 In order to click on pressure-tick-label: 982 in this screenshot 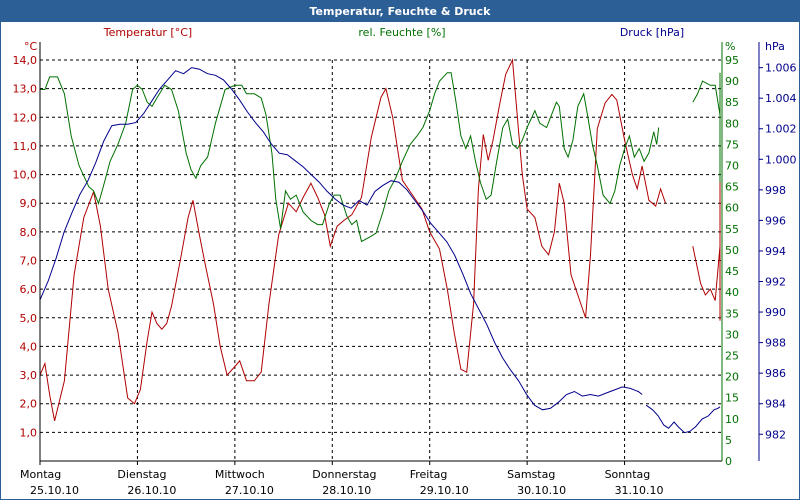, I will do `click(775, 434)`.